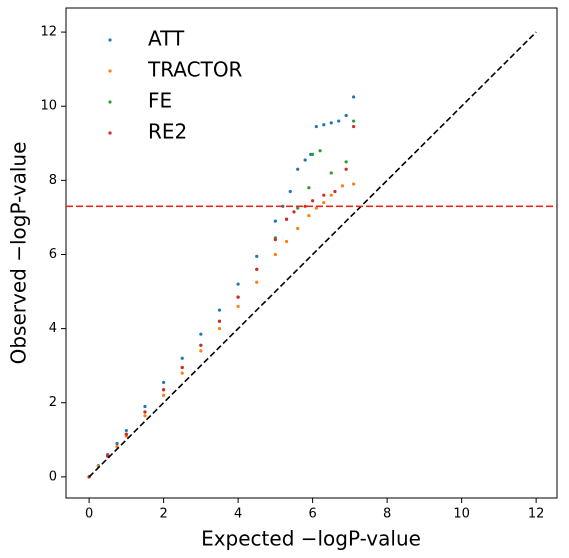  Describe the element at coordinates (89, 514) in the screenshot. I see `x-tick-label: 0` at that location.